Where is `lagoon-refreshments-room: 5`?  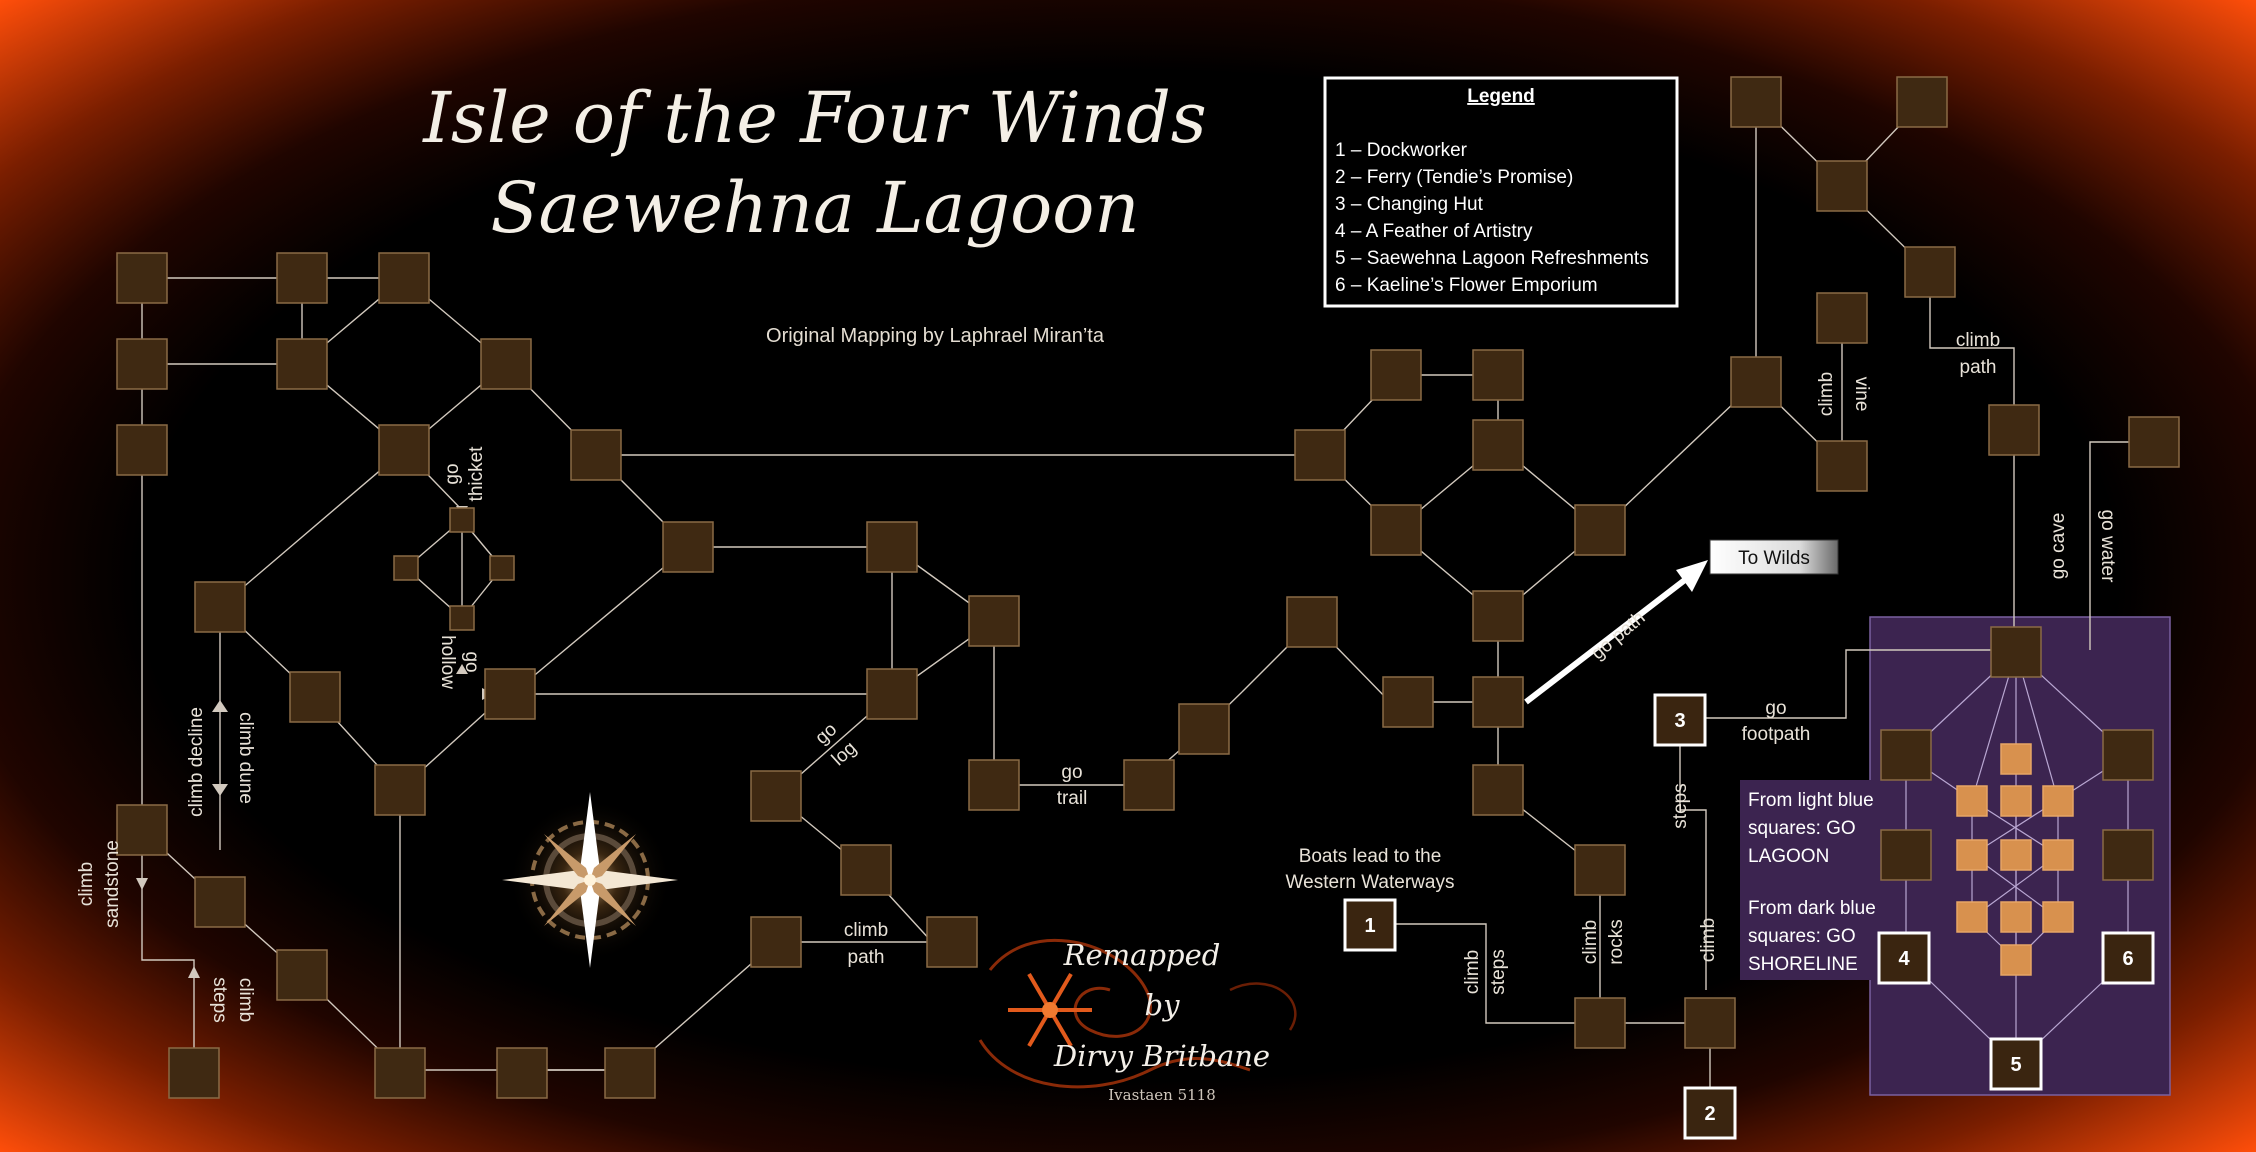 lagoon-refreshments-room: 5 is located at coordinates (2016, 1064).